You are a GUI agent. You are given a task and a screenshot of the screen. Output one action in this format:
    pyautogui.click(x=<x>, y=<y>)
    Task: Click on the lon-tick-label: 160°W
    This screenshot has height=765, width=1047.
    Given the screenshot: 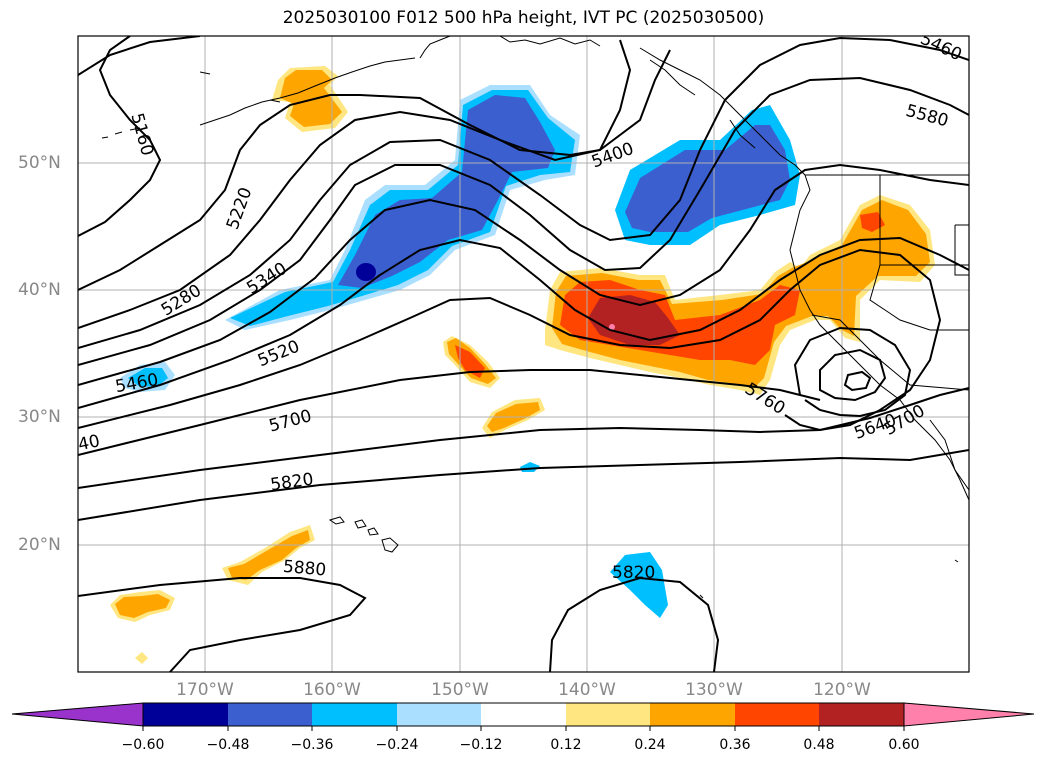 What is the action you would take?
    pyautogui.click(x=332, y=690)
    